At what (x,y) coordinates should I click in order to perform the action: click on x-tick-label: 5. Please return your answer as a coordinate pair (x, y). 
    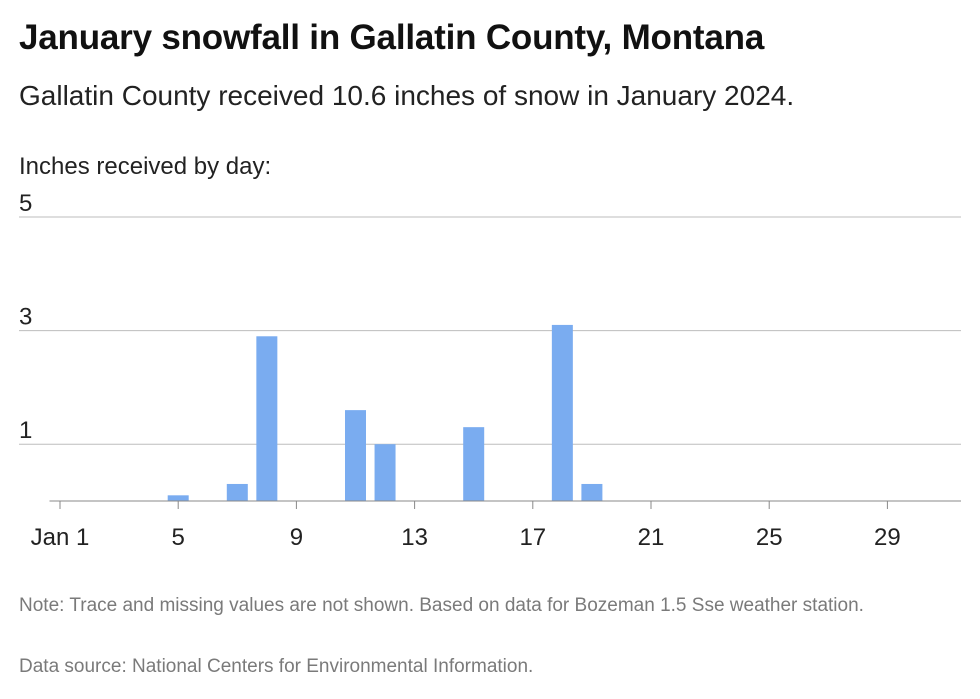
    Looking at the image, I should click on (178, 537).